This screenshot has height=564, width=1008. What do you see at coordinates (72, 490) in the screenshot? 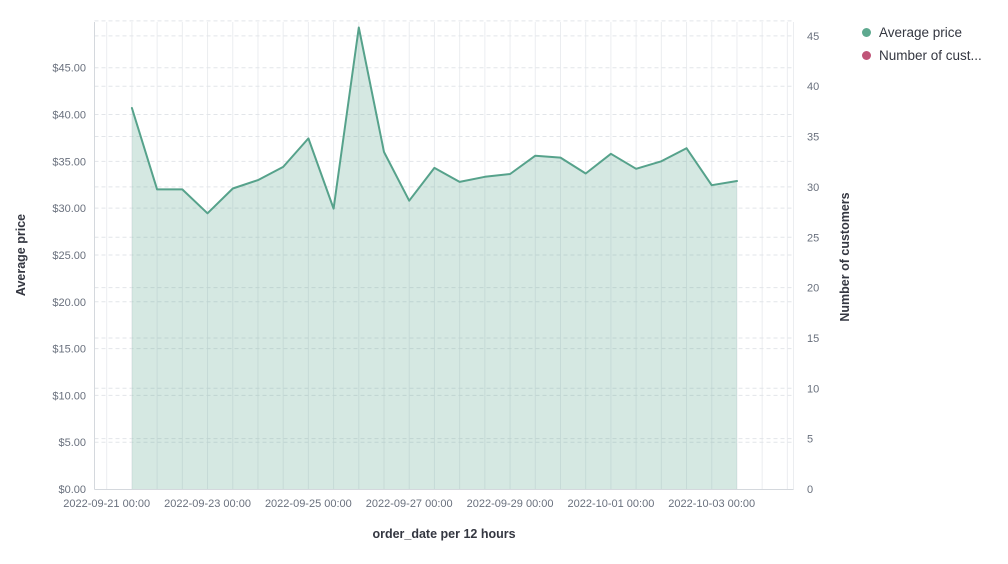
I see `y-left-tick-label: $0.00` at bounding box center [72, 490].